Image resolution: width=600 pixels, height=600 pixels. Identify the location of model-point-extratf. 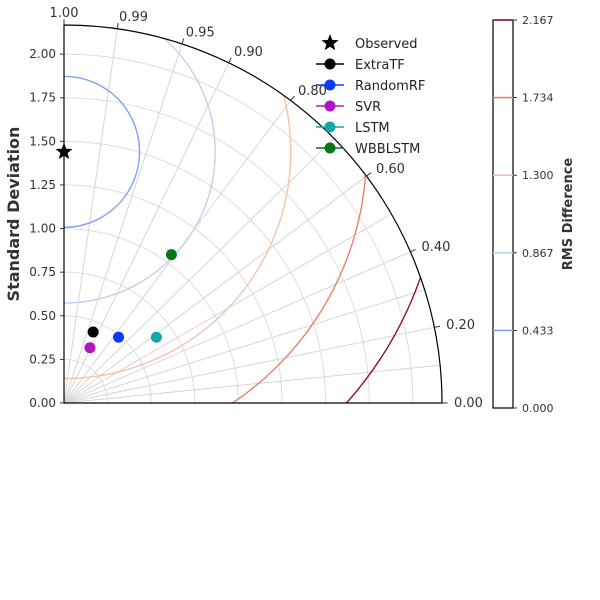
(93, 332).